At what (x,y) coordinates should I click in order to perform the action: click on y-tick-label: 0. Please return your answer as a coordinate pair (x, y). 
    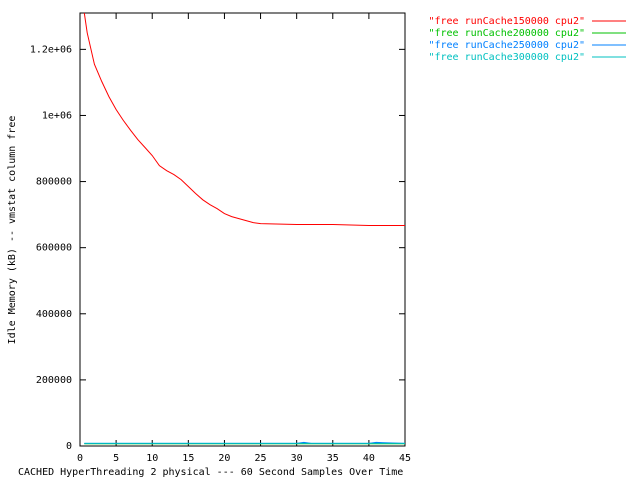
    Looking at the image, I should click on (69, 446).